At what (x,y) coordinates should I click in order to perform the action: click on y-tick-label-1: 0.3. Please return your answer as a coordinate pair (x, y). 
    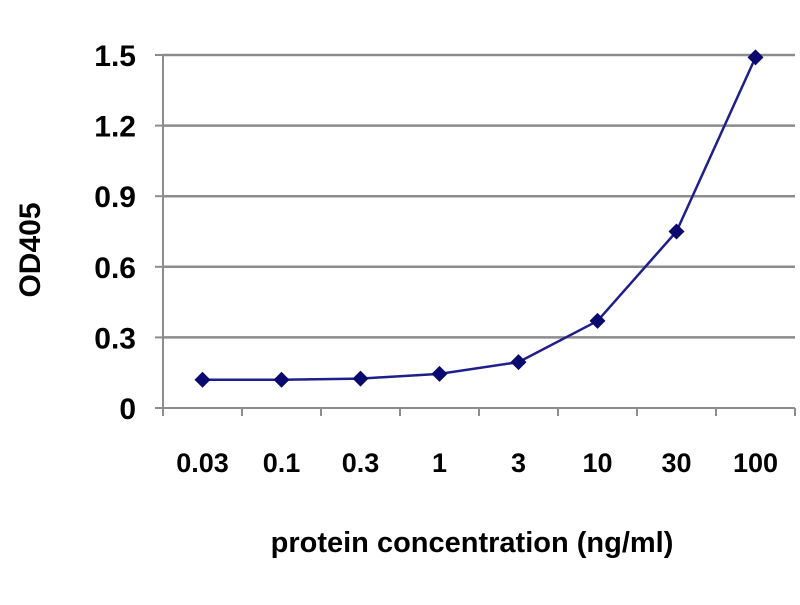
    Looking at the image, I should click on (115, 338).